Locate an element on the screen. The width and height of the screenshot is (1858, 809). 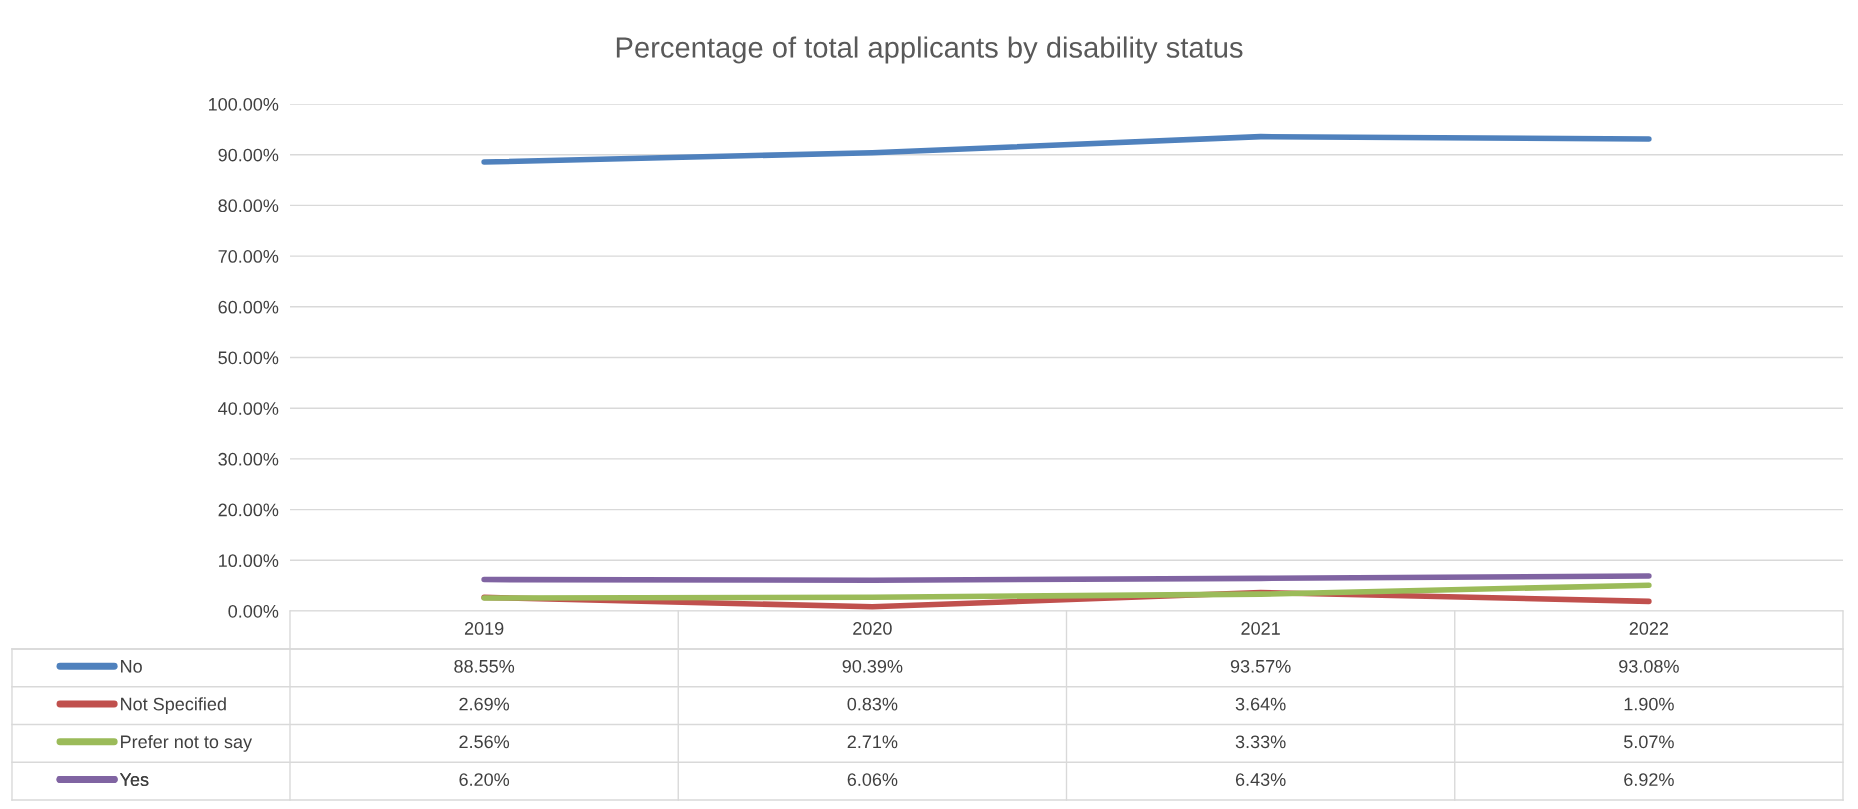
data-label: 3.64% is located at coordinates (1260, 704).